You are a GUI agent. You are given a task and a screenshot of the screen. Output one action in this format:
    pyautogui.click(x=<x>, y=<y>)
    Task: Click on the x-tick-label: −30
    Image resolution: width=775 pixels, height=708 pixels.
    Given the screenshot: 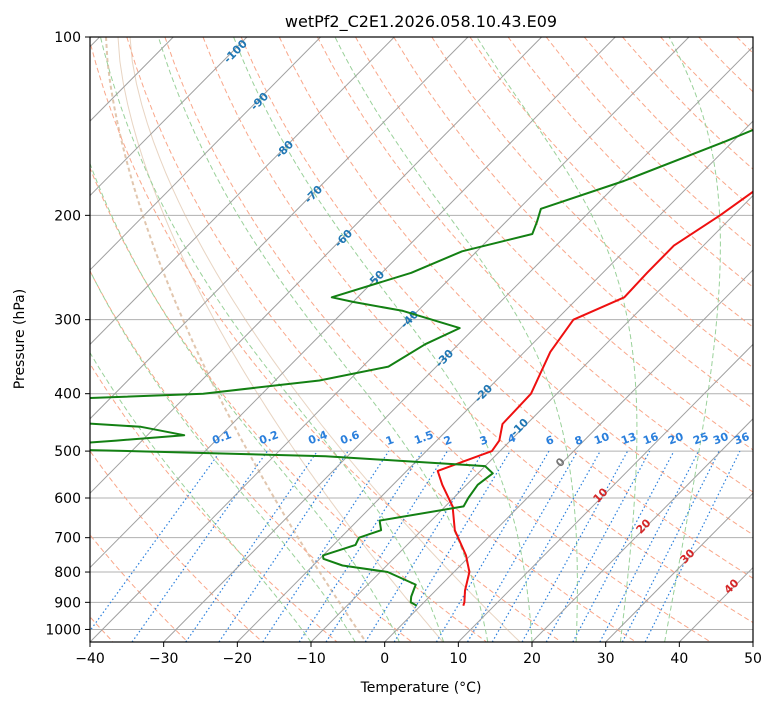 What is the action you would take?
    pyautogui.click(x=164, y=659)
    